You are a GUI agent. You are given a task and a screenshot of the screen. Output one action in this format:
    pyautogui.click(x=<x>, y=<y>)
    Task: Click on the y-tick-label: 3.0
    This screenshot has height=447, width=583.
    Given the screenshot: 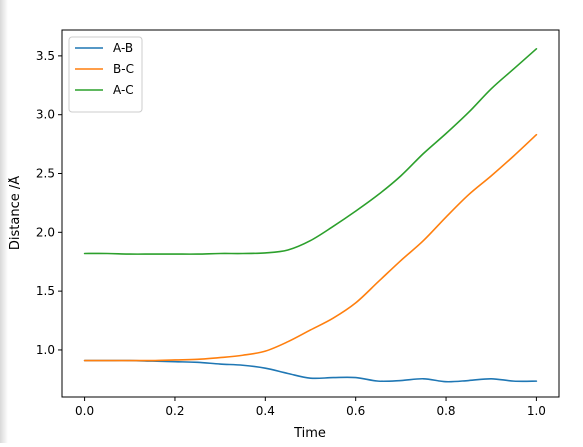 What is the action you would take?
    pyautogui.click(x=45, y=115)
    